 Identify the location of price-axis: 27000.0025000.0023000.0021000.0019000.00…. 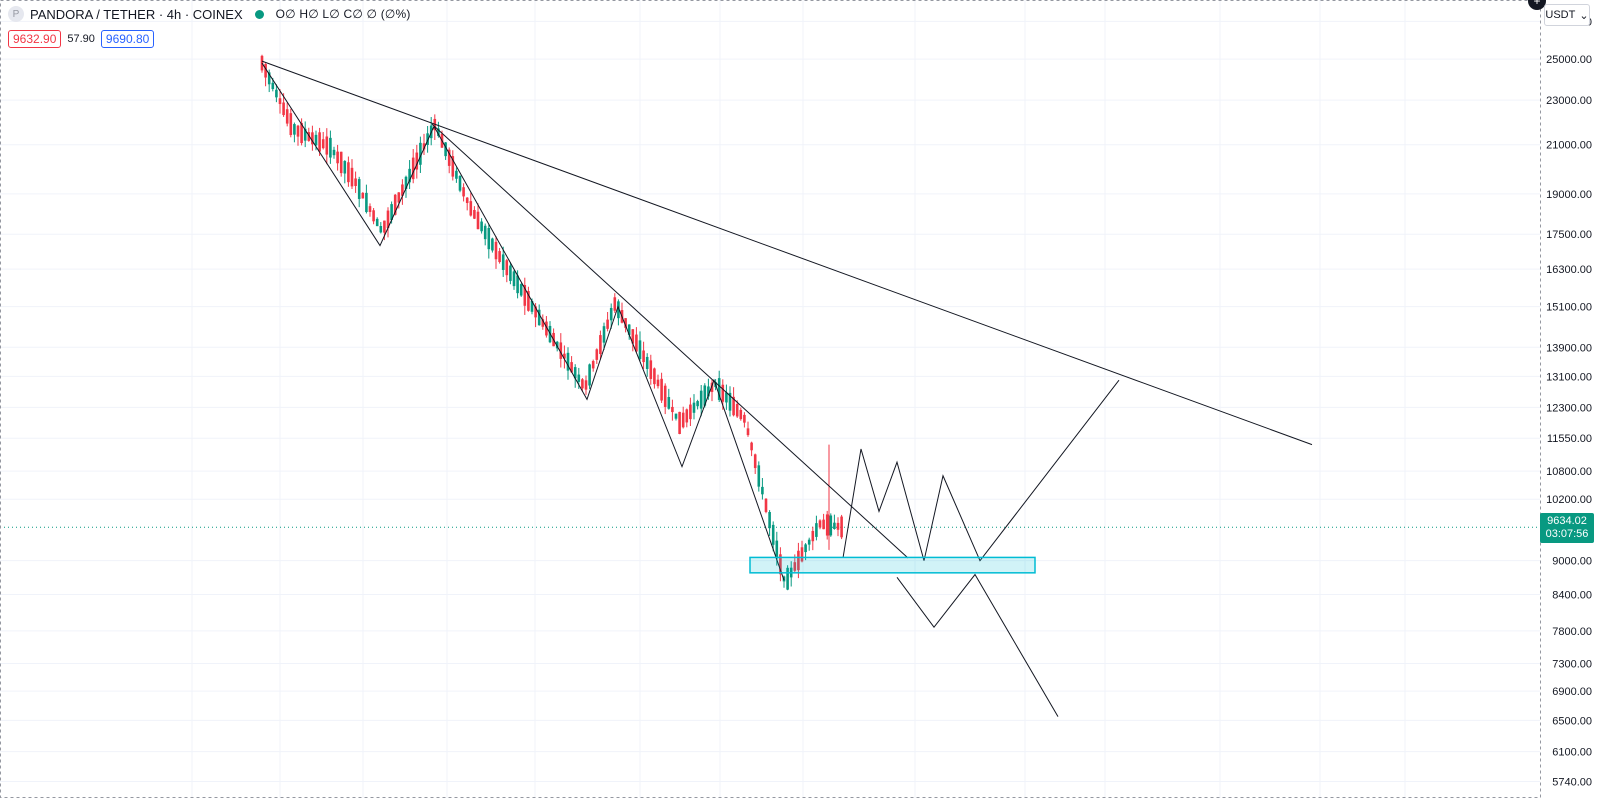
(1569, 402).